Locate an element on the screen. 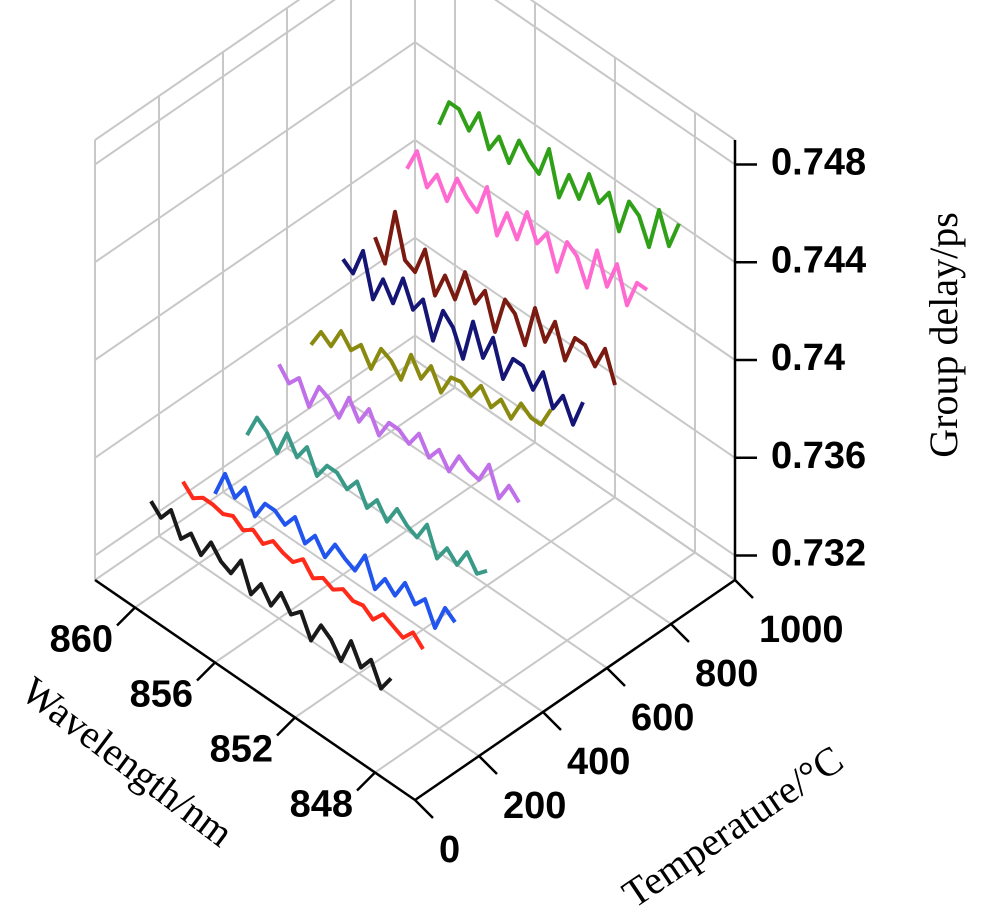  z-tick-label: 1000 is located at coordinates (801, 630).